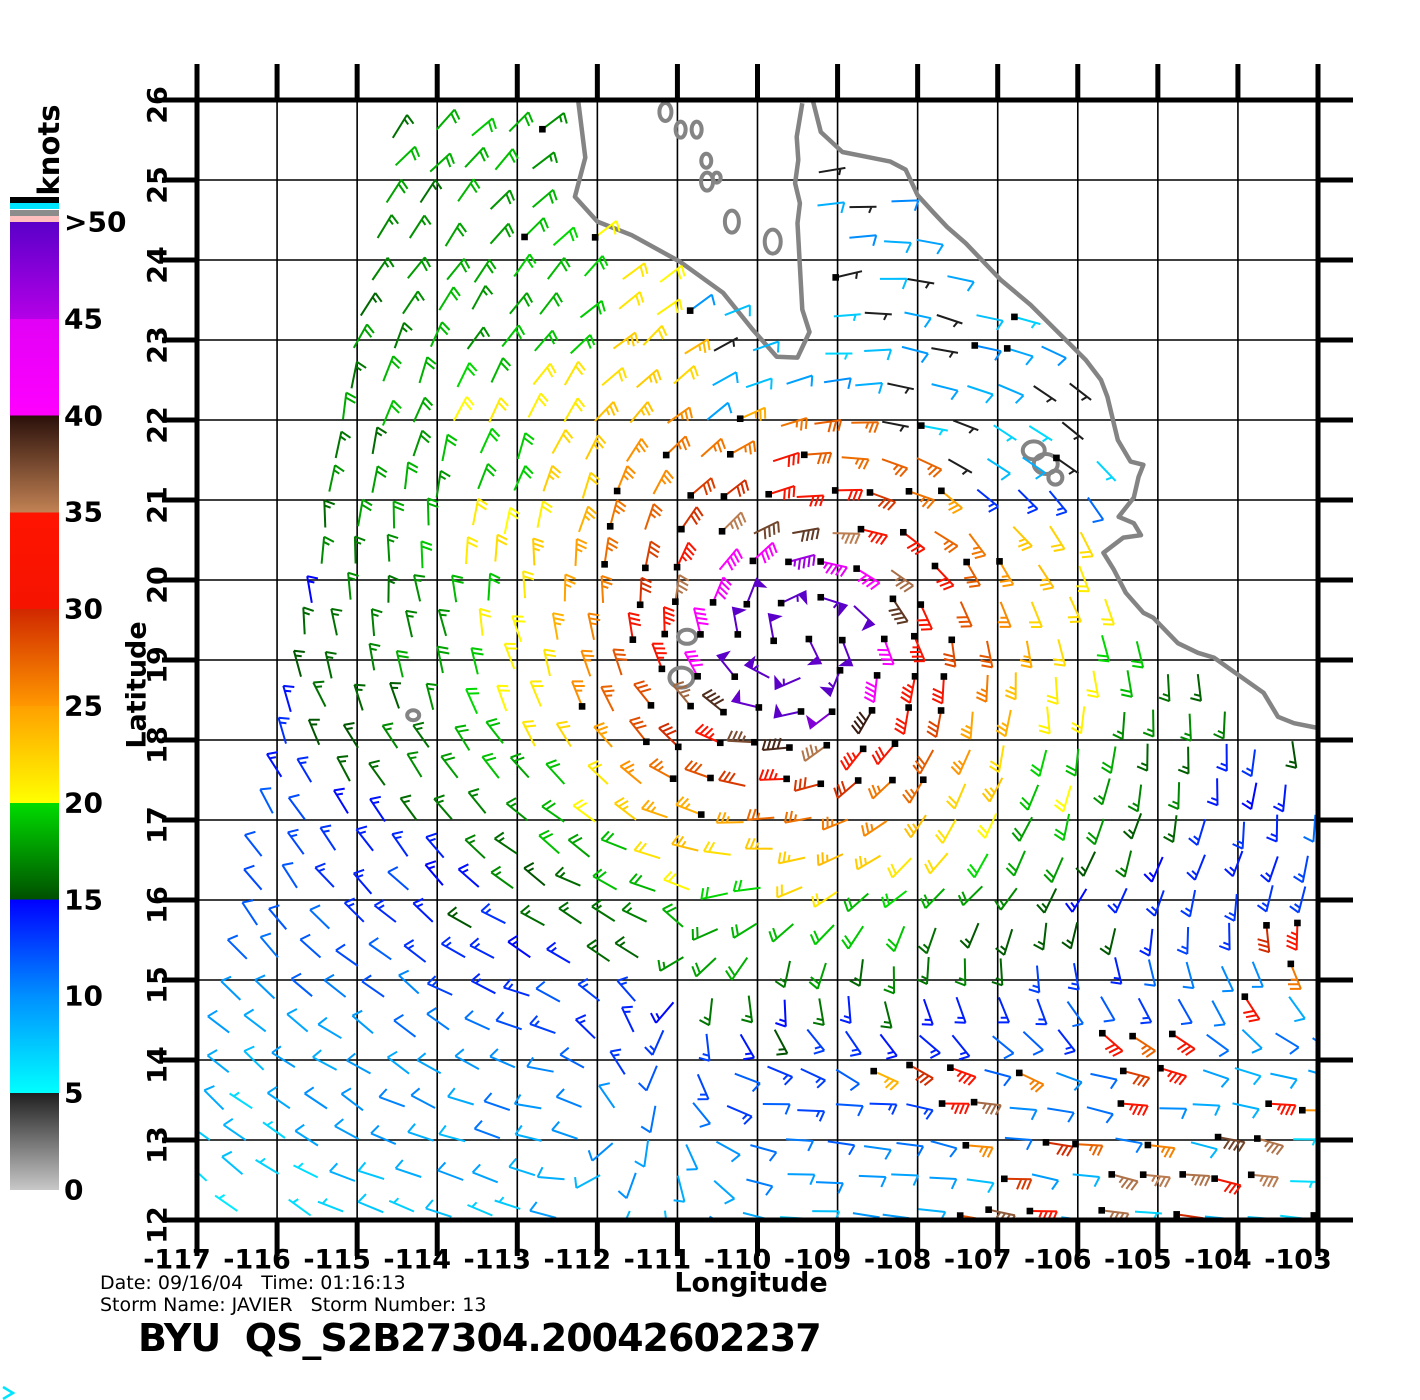  Describe the element at coordinates (158, 1225) in the screenshot. I see `y-tick-label: 12` at that location.